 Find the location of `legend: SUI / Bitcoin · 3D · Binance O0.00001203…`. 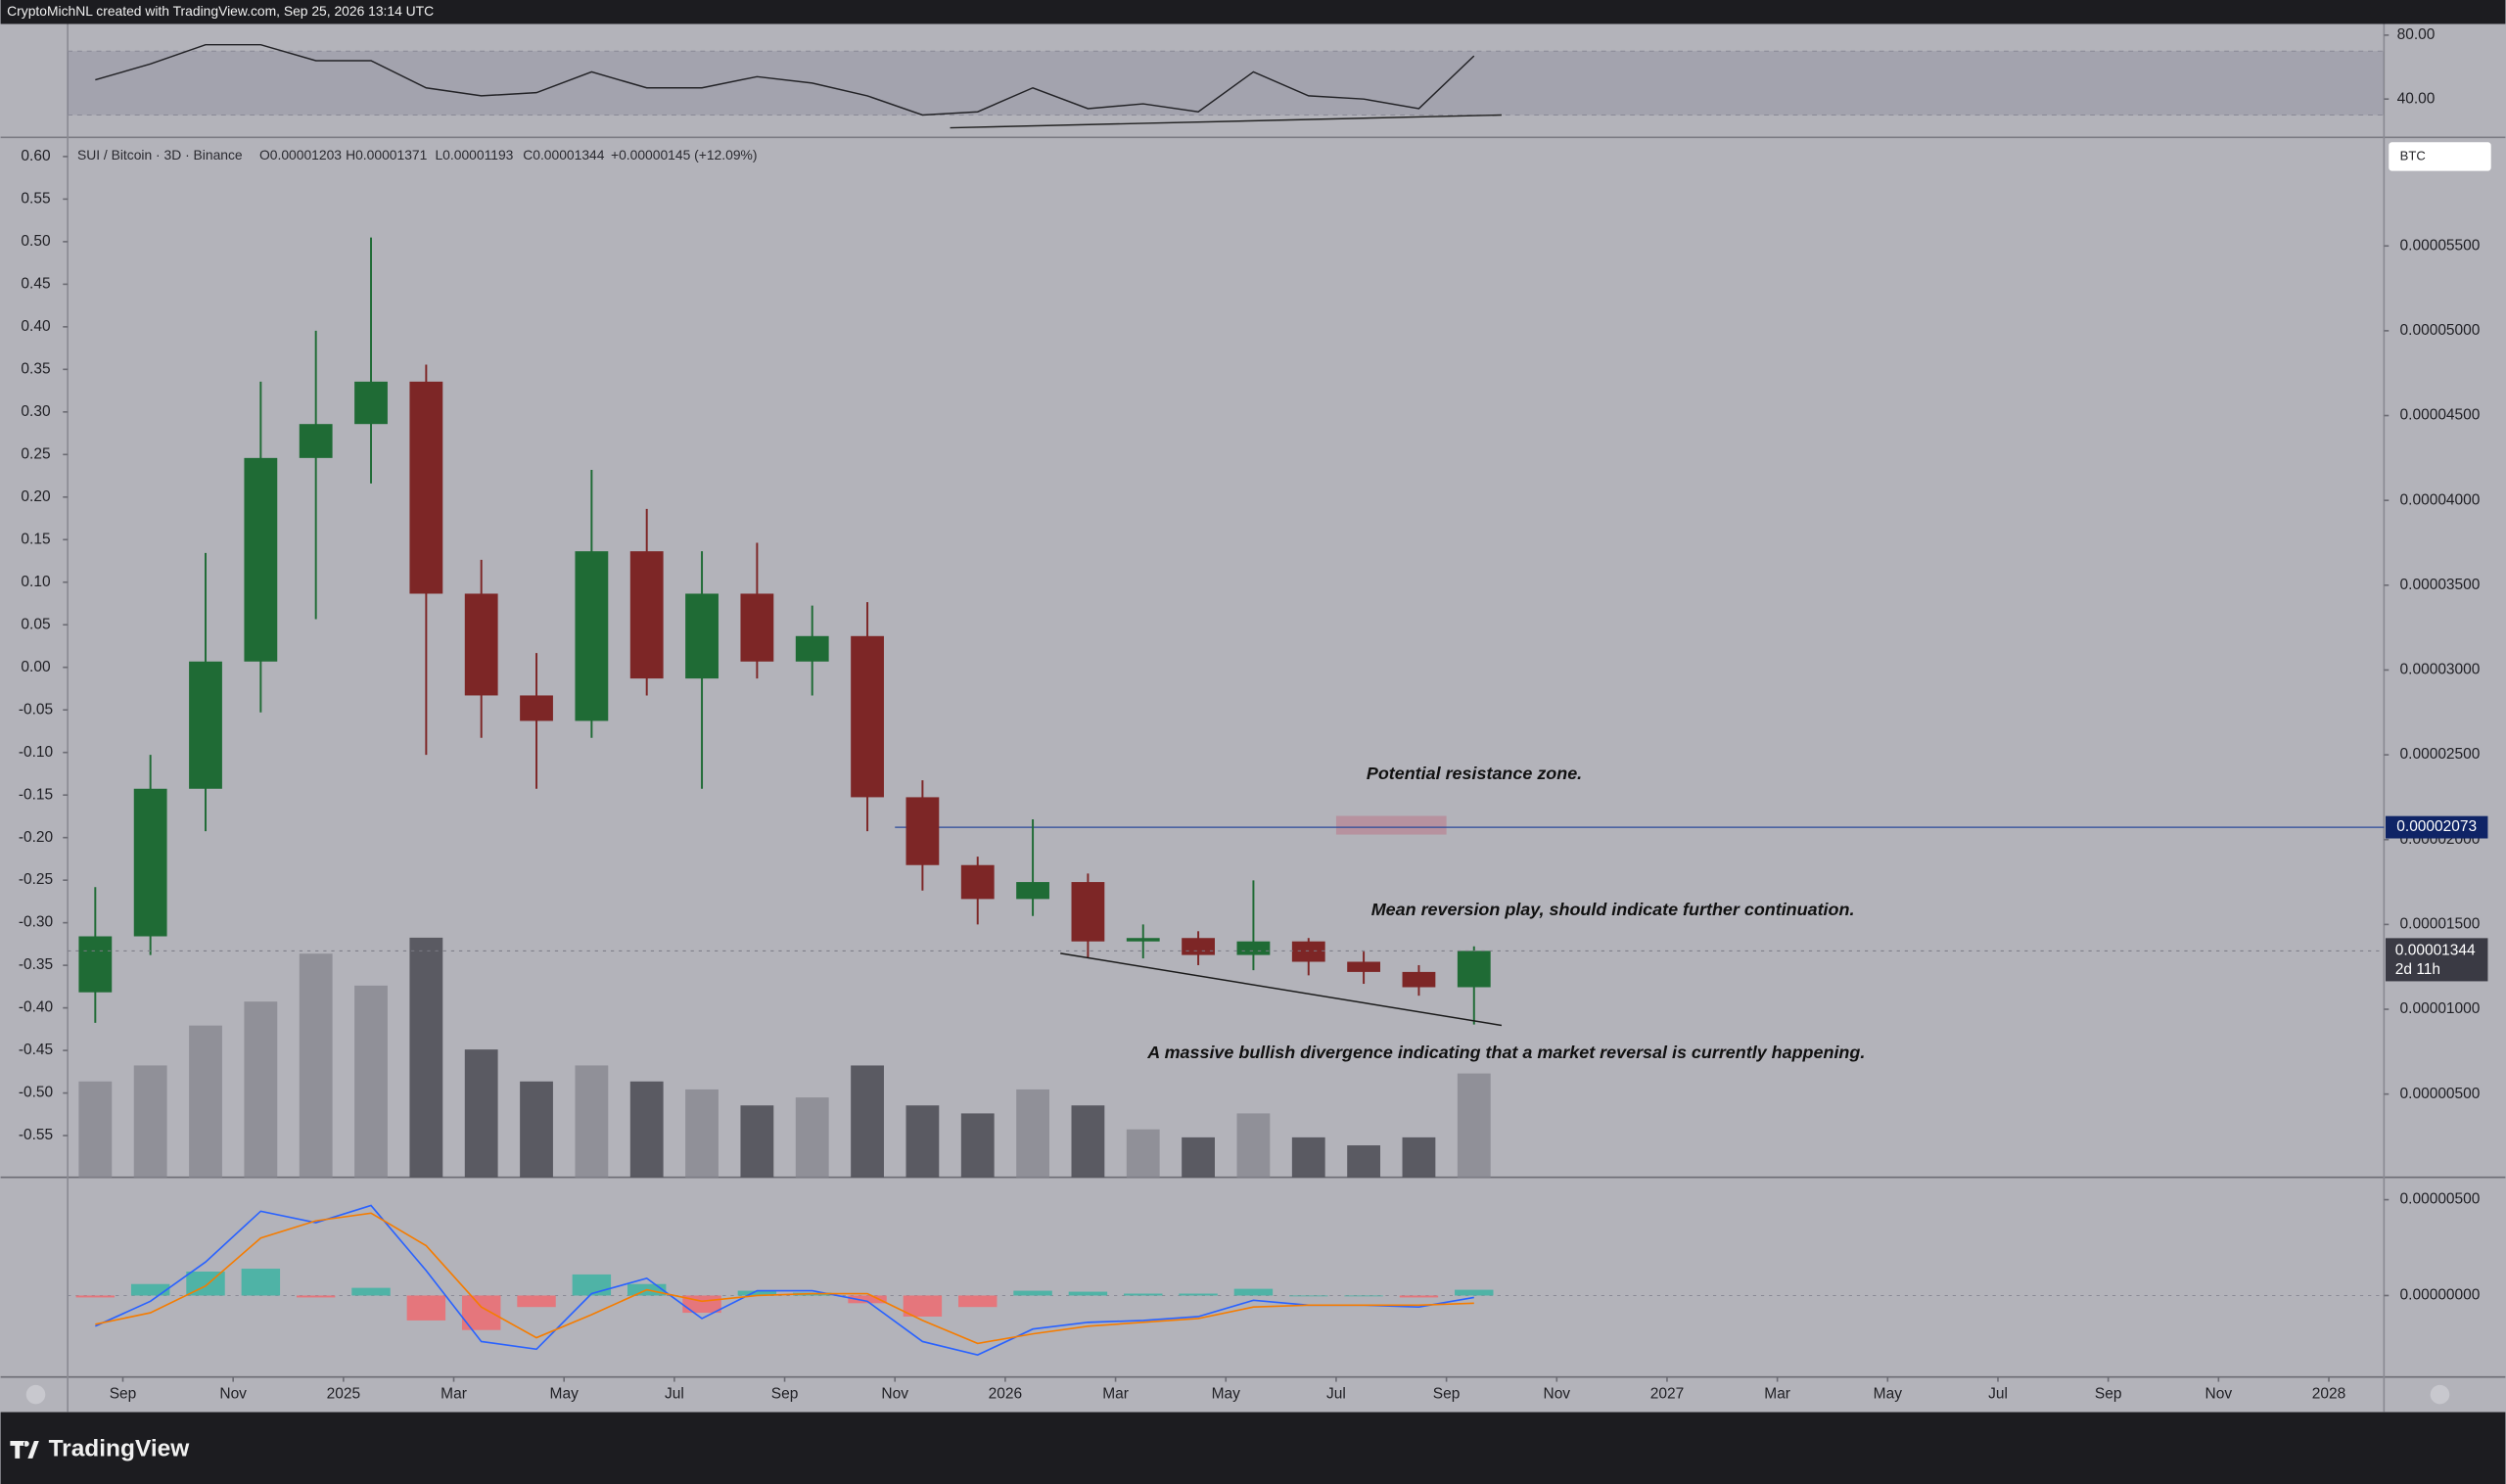

legend: SUI / Bitcoin · 3D · Binance O0.00001203… is located at coordinates (417, 154).